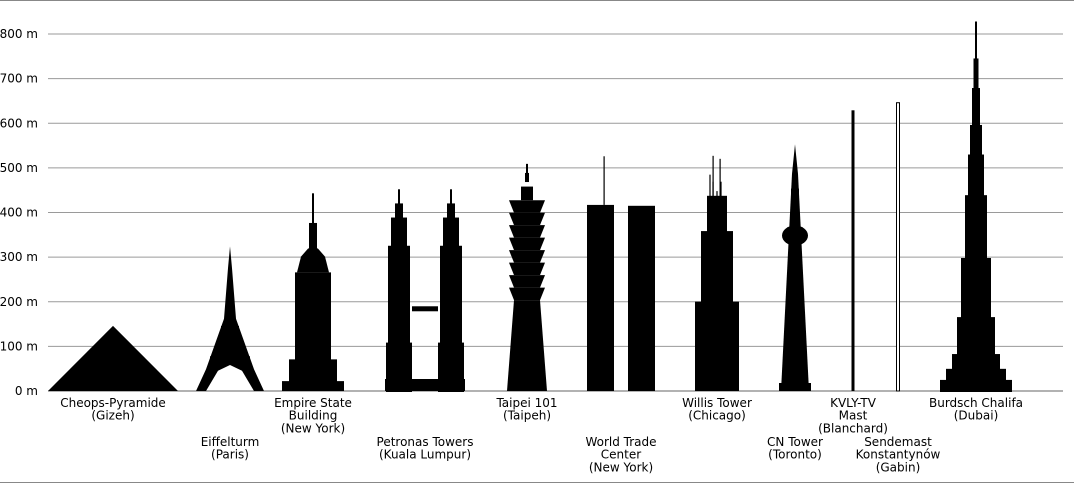 This screenshot has height=483, width=1074. Describe the element at coordinates (113, 409) in the screenshot. I see `structure-label: Cheops-Pyramide (Gizeh)` at that location.